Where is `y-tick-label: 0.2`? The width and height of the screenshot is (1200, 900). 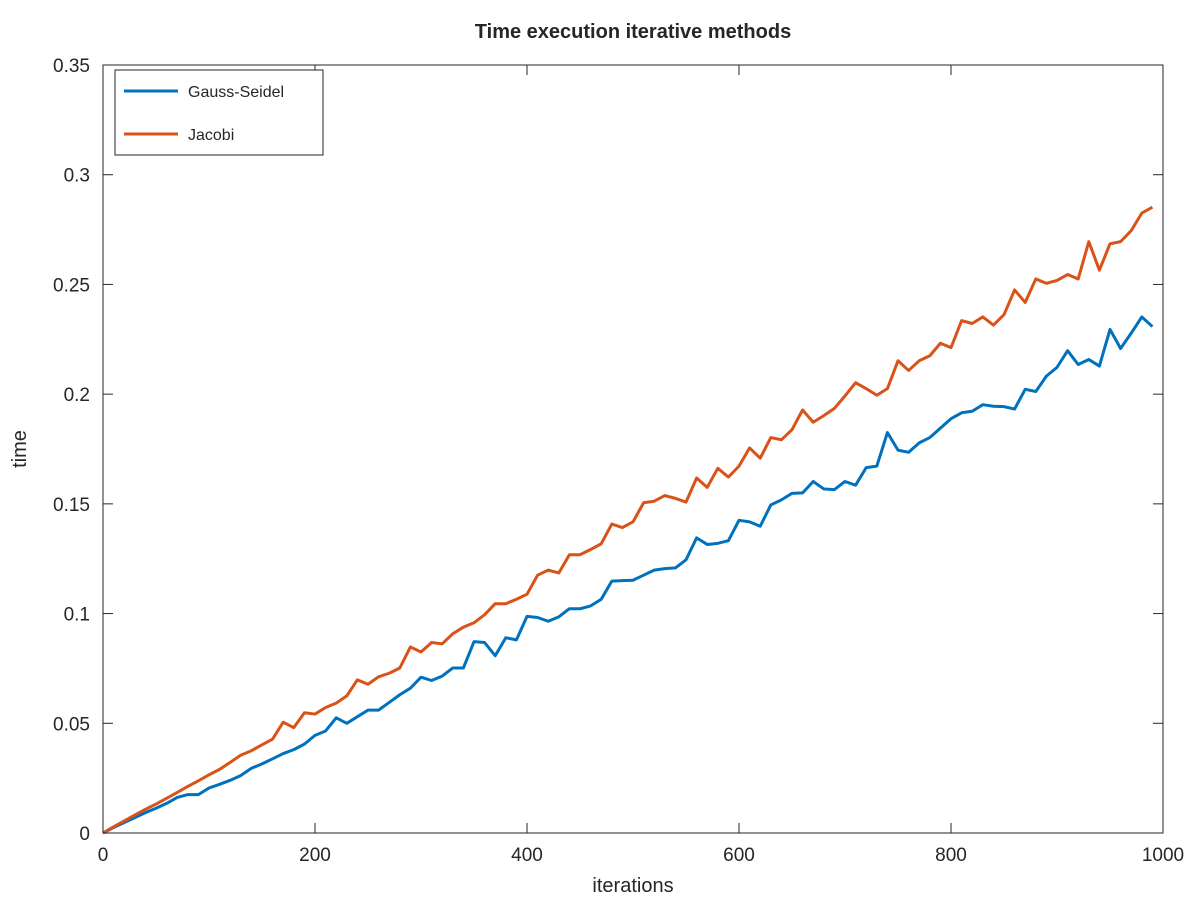 y-tick-label: 0.2 is located at coordinates (77, 395).